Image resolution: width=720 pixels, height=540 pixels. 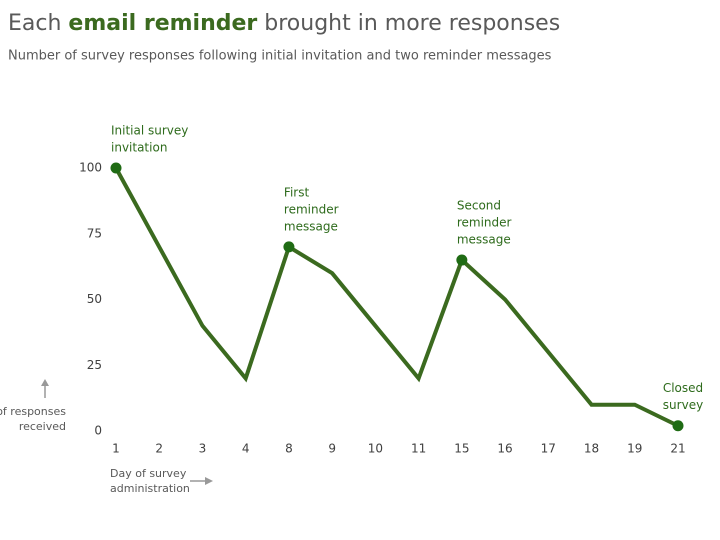 What do you see at coordinates (634, 449) in the screenshot?
I see `x-tick-label: 19` at bounding box center [634, 449].